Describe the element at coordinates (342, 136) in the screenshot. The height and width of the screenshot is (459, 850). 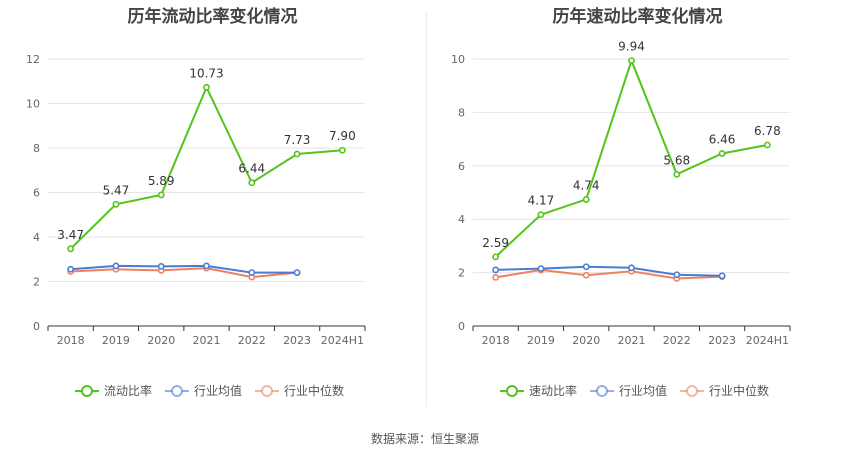
I see `data-label: 7.90` at that location.